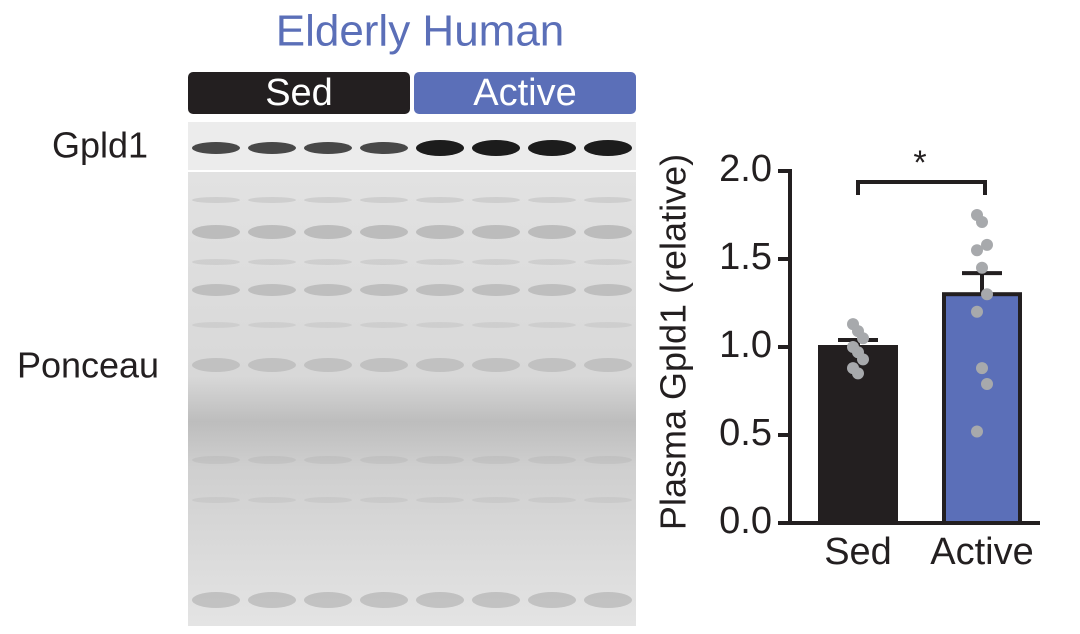 This screenshot has height=634, width=1080. Describe the element at coordinates (858, 552) in the screenshot. I see `x-tick-label: Sed` at that location.